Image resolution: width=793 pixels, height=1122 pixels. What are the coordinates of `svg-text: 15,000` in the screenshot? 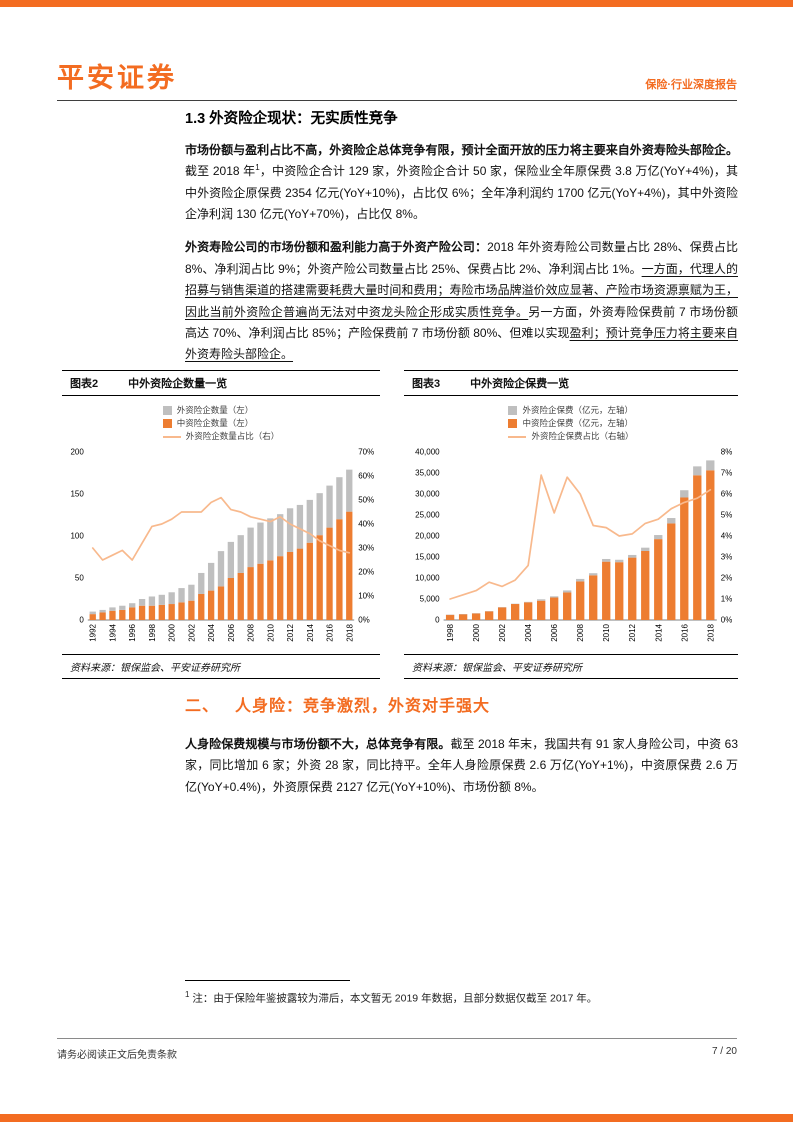 It's located at (427, 556).